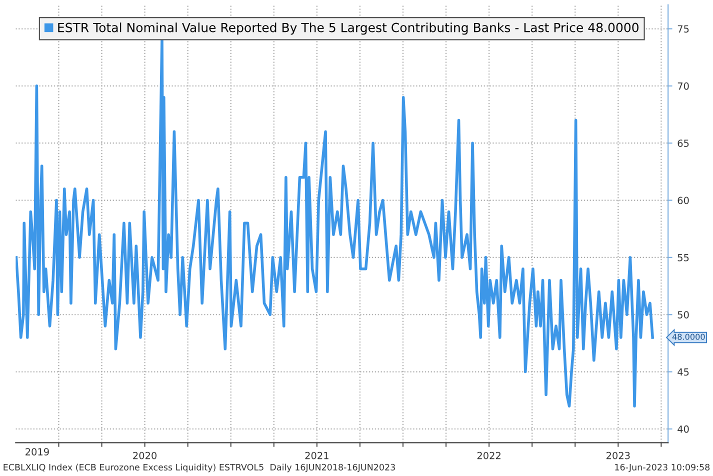 The image size is (713, 476). Describe the element at coordinates (348, 28) in the screenshot. I see `legend-label: ESTR Total Nominal Value Reported By The 5 Largest Contributing Banks - Last Price 48.0000` at that location.